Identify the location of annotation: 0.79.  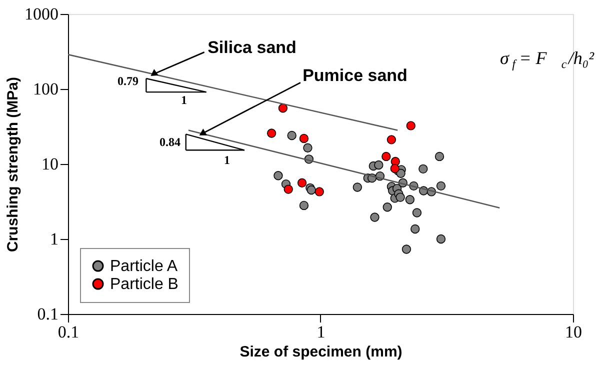
(128, 81).